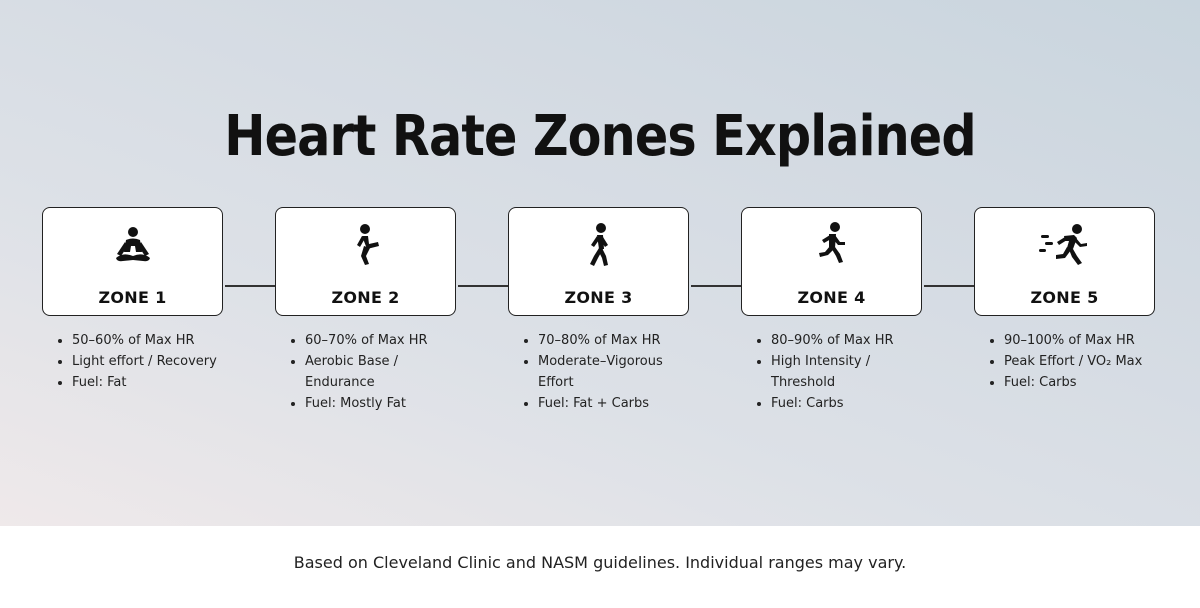 Image resolution: width=1200 pixels, height=608 pixels. Describe the element at coordinates (376, 403) in the screenshot. I see `list-item: Fuel: Mostly Fat` at that location.